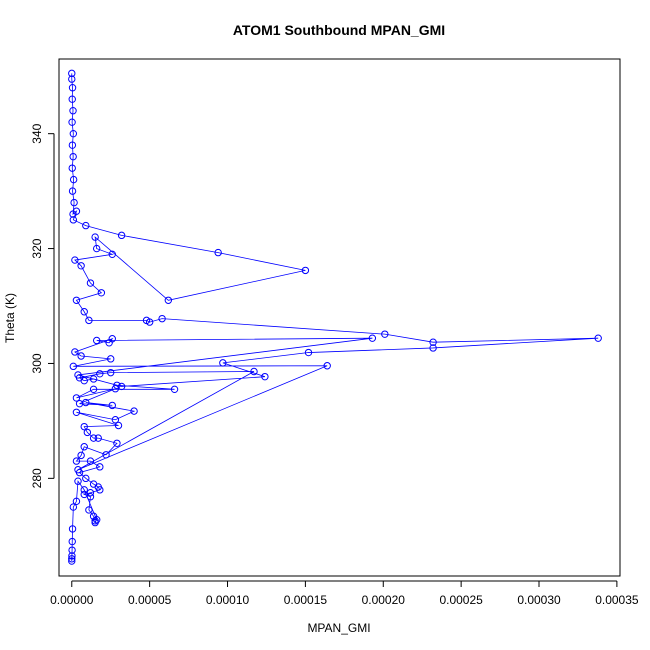  I want to click on x-tick-label: 0.00020, so click(384, 600).